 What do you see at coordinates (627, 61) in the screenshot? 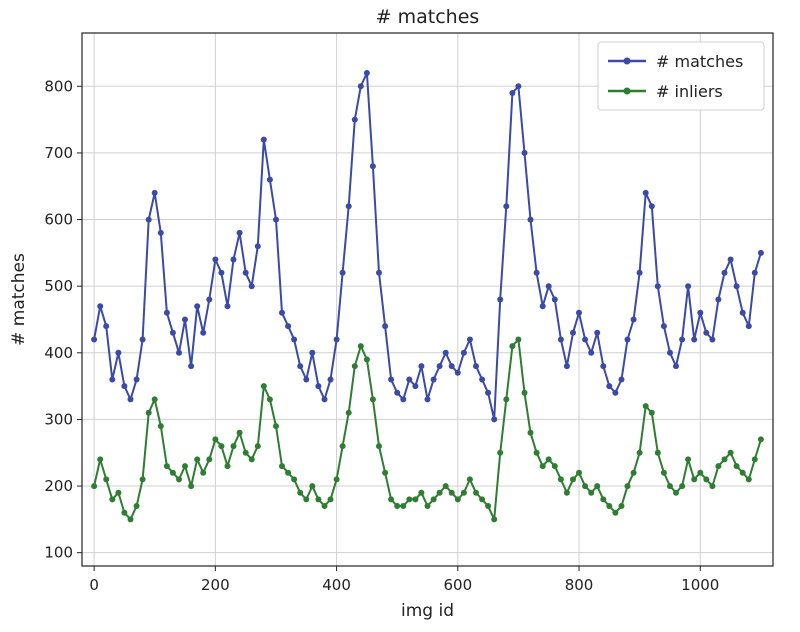
I see `legend-marker-matches` at bounding box center [627, 61].